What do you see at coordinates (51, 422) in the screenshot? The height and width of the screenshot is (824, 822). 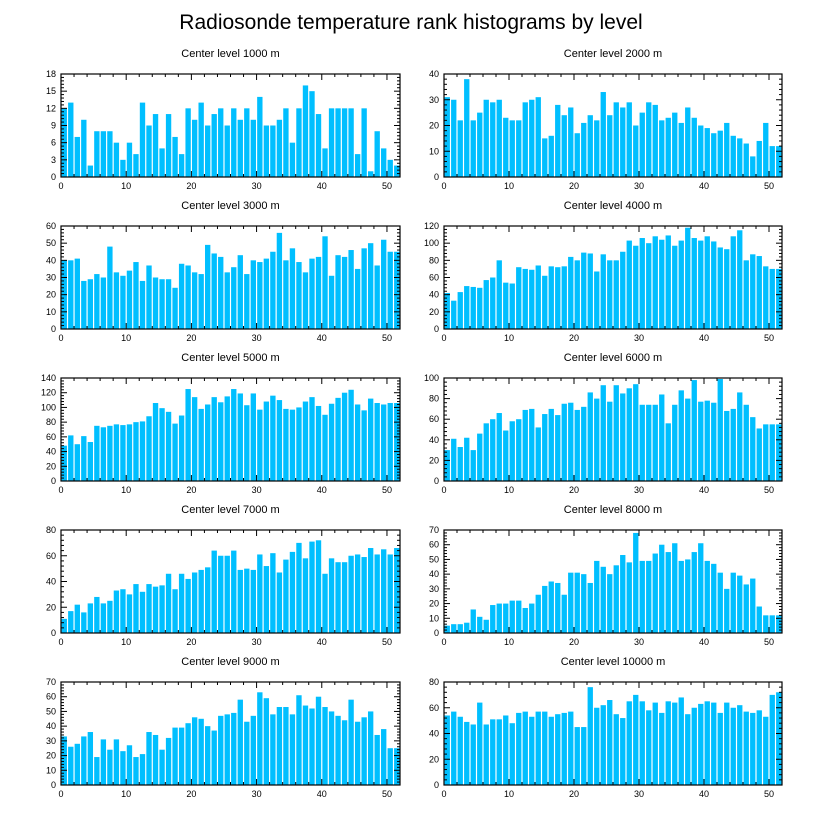 I see `y-tick-label: 80` at bounding box center [51, 422].